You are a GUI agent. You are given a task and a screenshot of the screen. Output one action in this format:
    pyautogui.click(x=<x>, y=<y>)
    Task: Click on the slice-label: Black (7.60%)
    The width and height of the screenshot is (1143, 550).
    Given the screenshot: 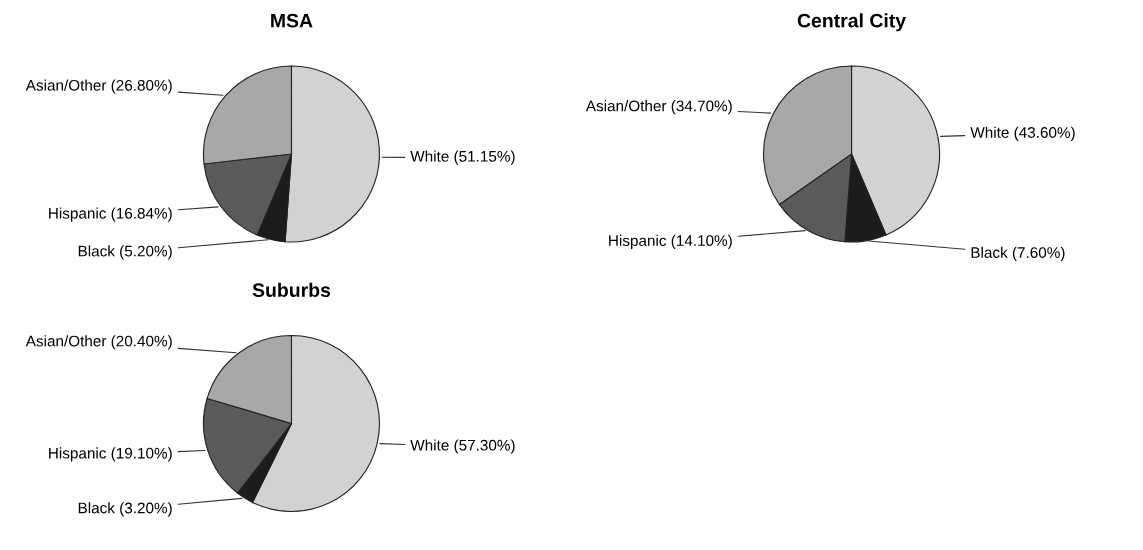 What is the action you would take?
    pyautogui.click(x=1018, y=253)
    